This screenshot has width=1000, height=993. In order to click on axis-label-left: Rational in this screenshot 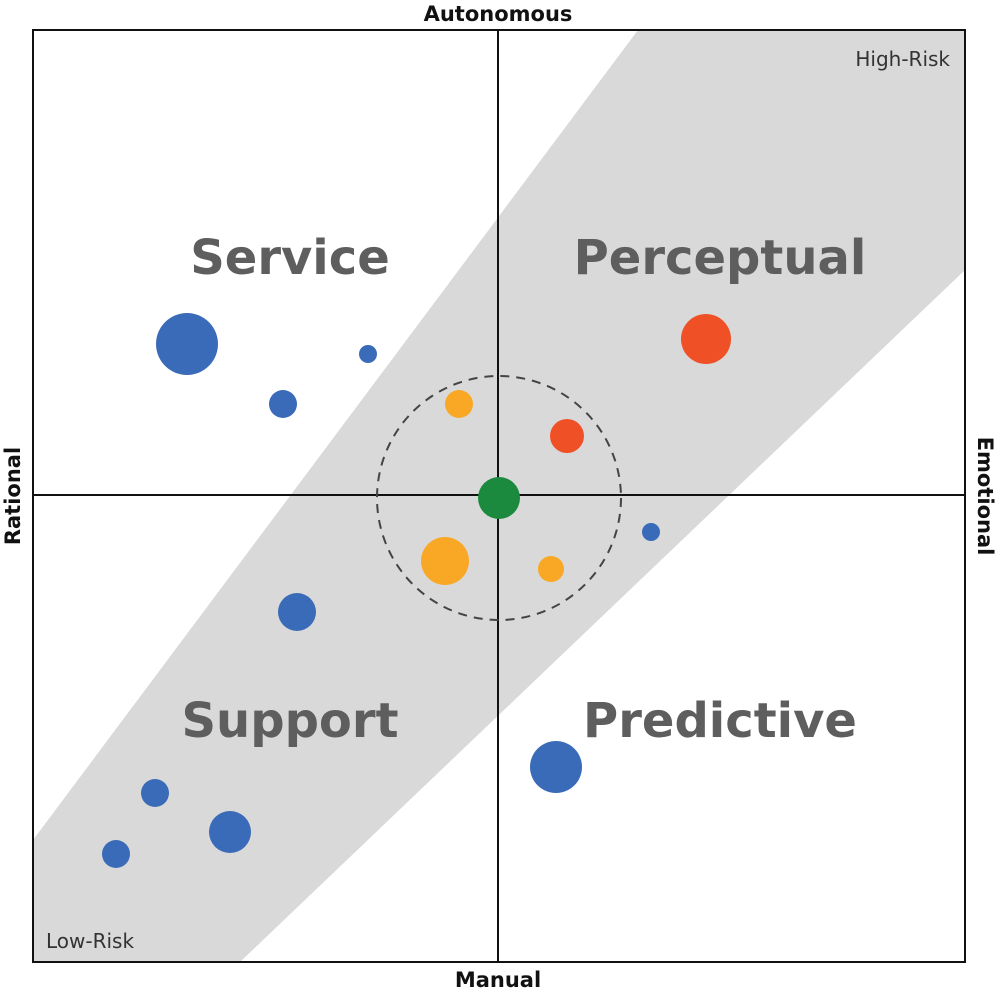, I will do `click(13, 496)`.